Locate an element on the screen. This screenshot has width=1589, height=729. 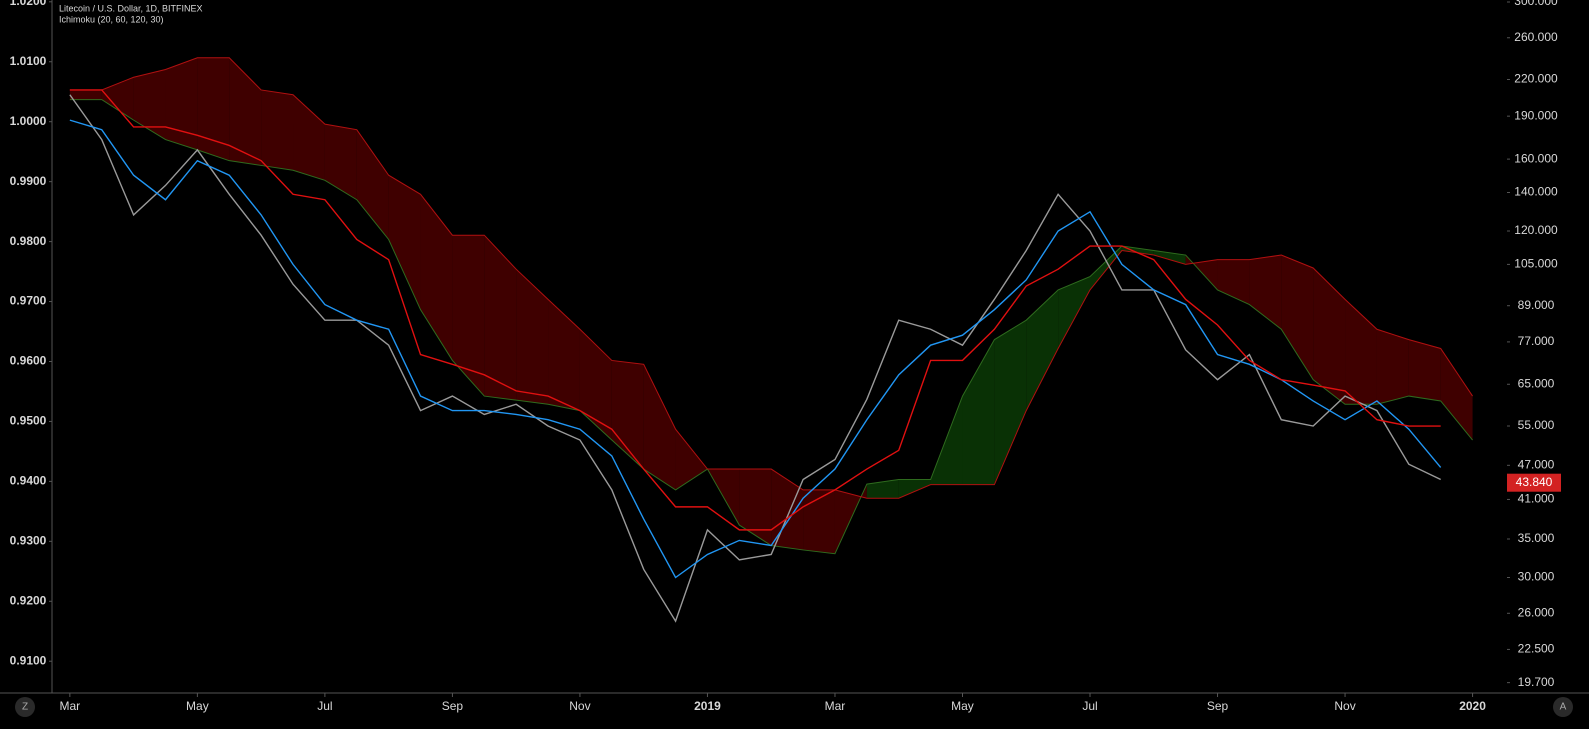
y-tick-label: 1.0100 is located at coordinates (28, 61).